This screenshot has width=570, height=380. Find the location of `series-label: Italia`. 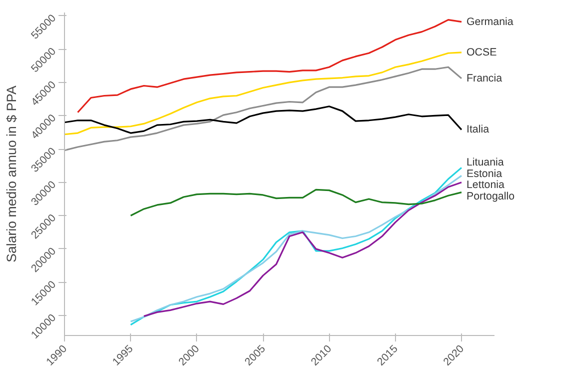

series-label: Italia is located at coordinates (478, 130).